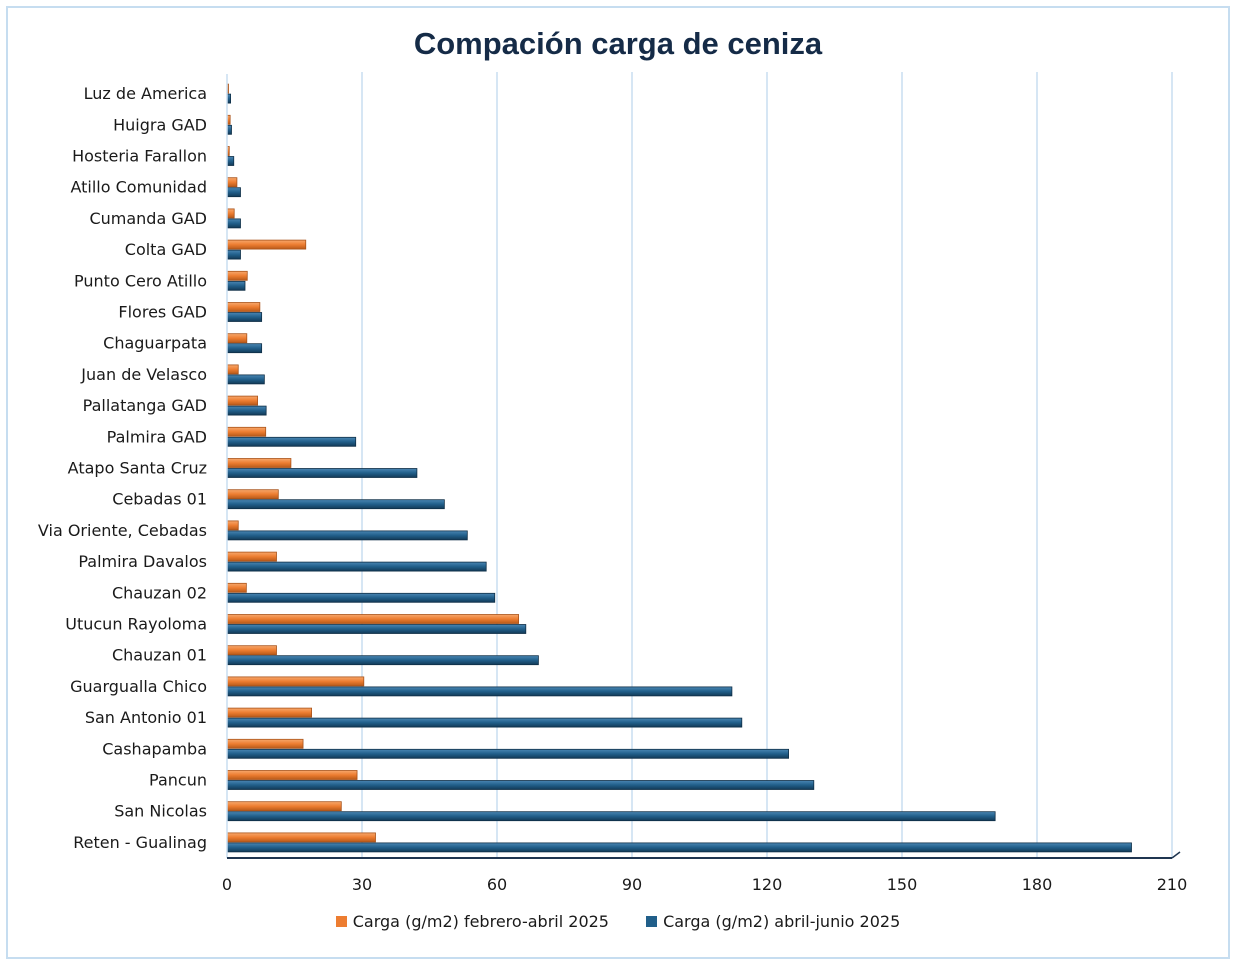  I want to click on chart-title: Compación carga de ceniza, so click(618, 43).